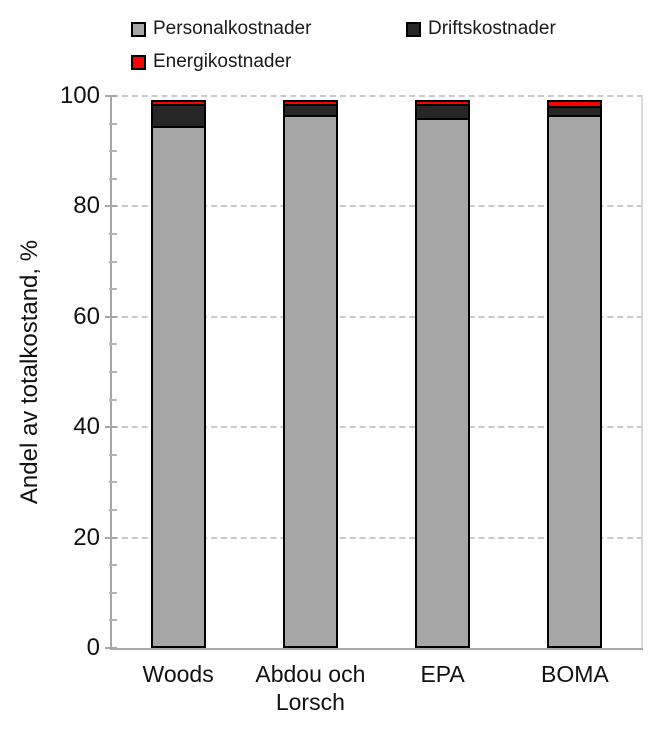 This screenshot has width=660, height=732. What do you see at coordinates (310, 688) in the screenshot?
I see `x-category-label: Abdou och Lorsch` at bounding box center [310, 688].